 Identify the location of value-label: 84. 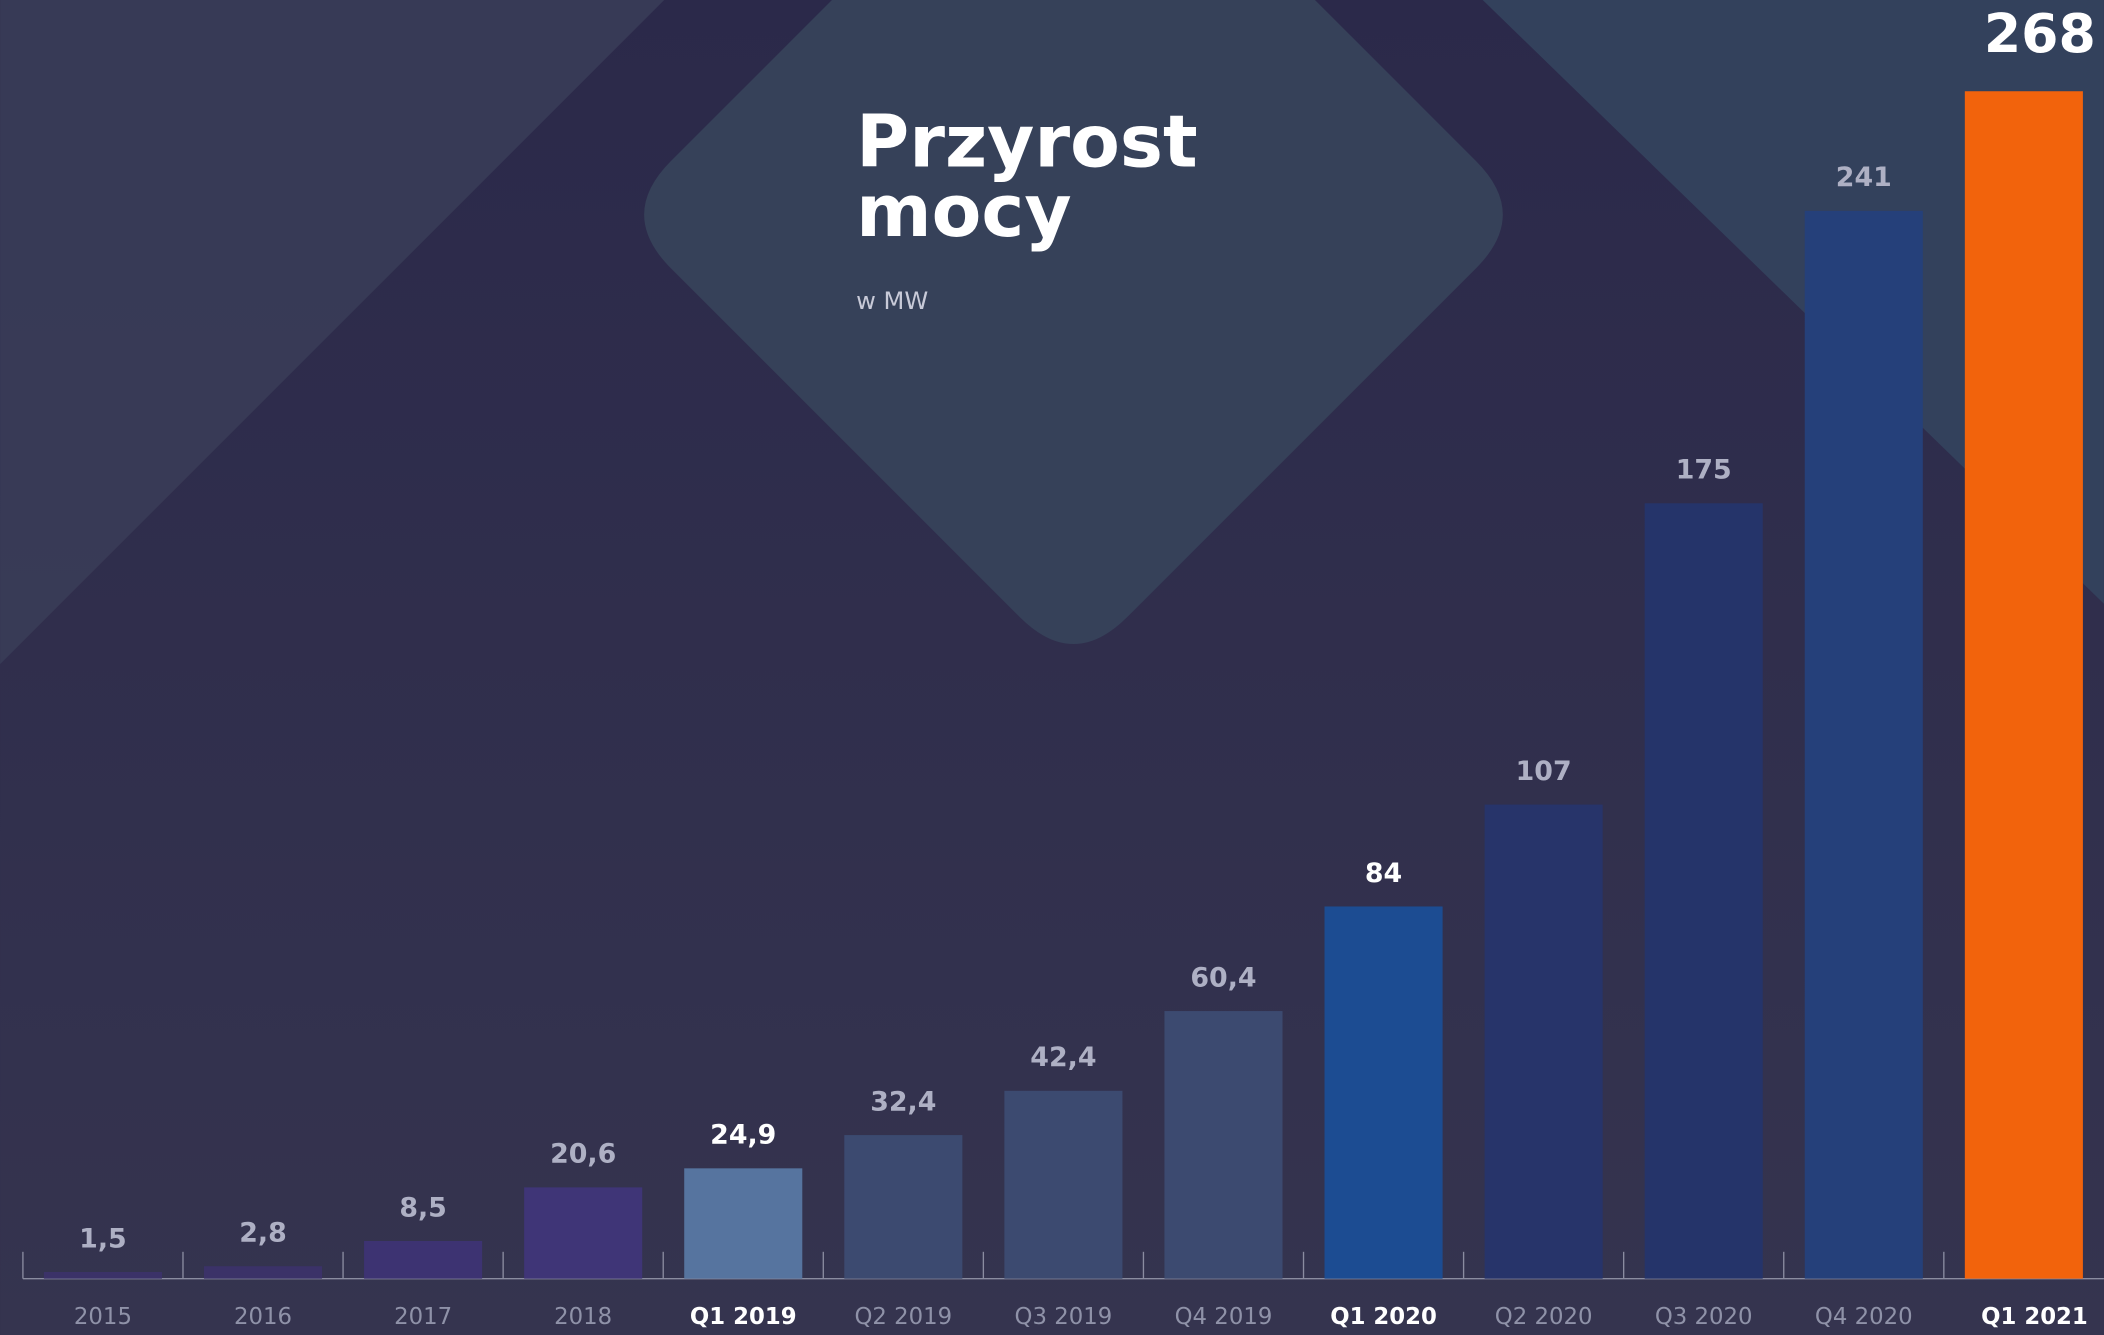
(1383, 873).